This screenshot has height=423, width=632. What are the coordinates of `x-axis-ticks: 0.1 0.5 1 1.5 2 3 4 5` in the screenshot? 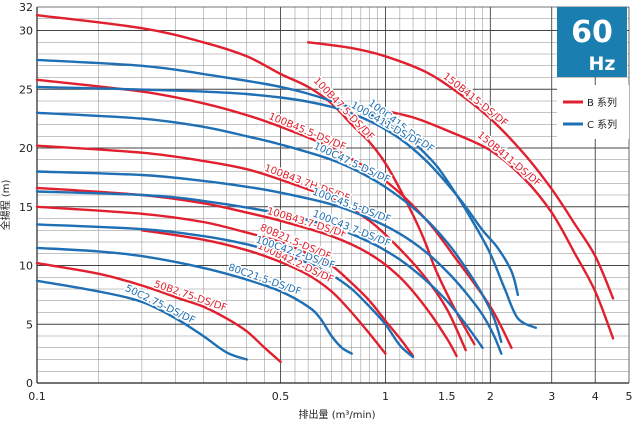 It's located at (330, 396).